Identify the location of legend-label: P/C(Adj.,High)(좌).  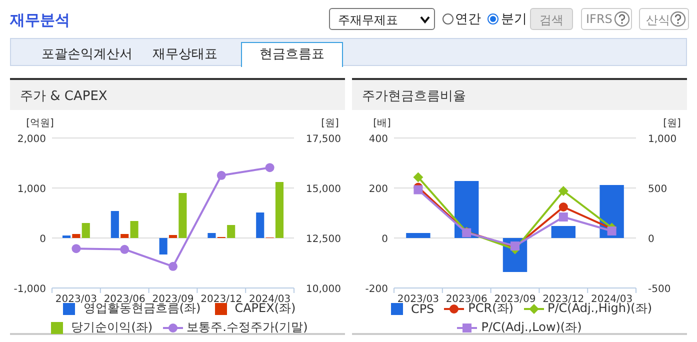
(600, 309).